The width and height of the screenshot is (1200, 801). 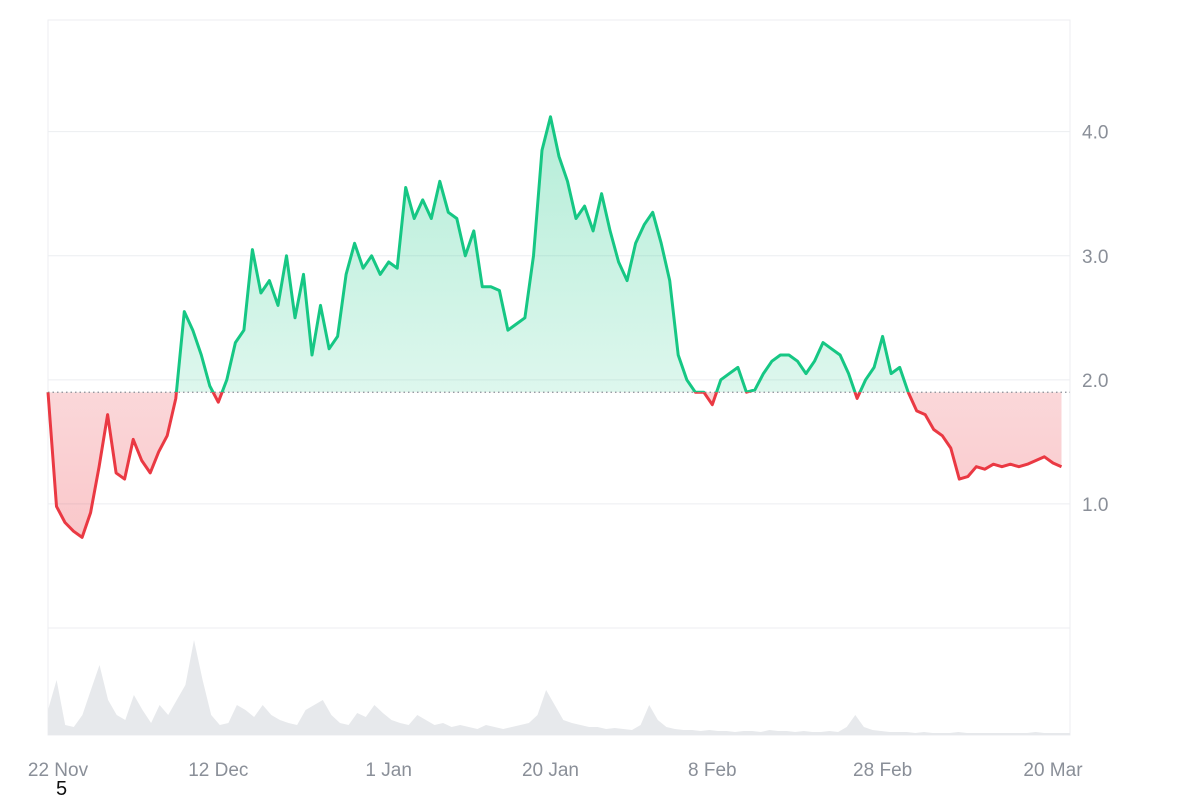 What do you see at coordinates (218, 770) in the screenshot?
I see `x-tick-label: 12 Dec` at bounding box center [218, 770].